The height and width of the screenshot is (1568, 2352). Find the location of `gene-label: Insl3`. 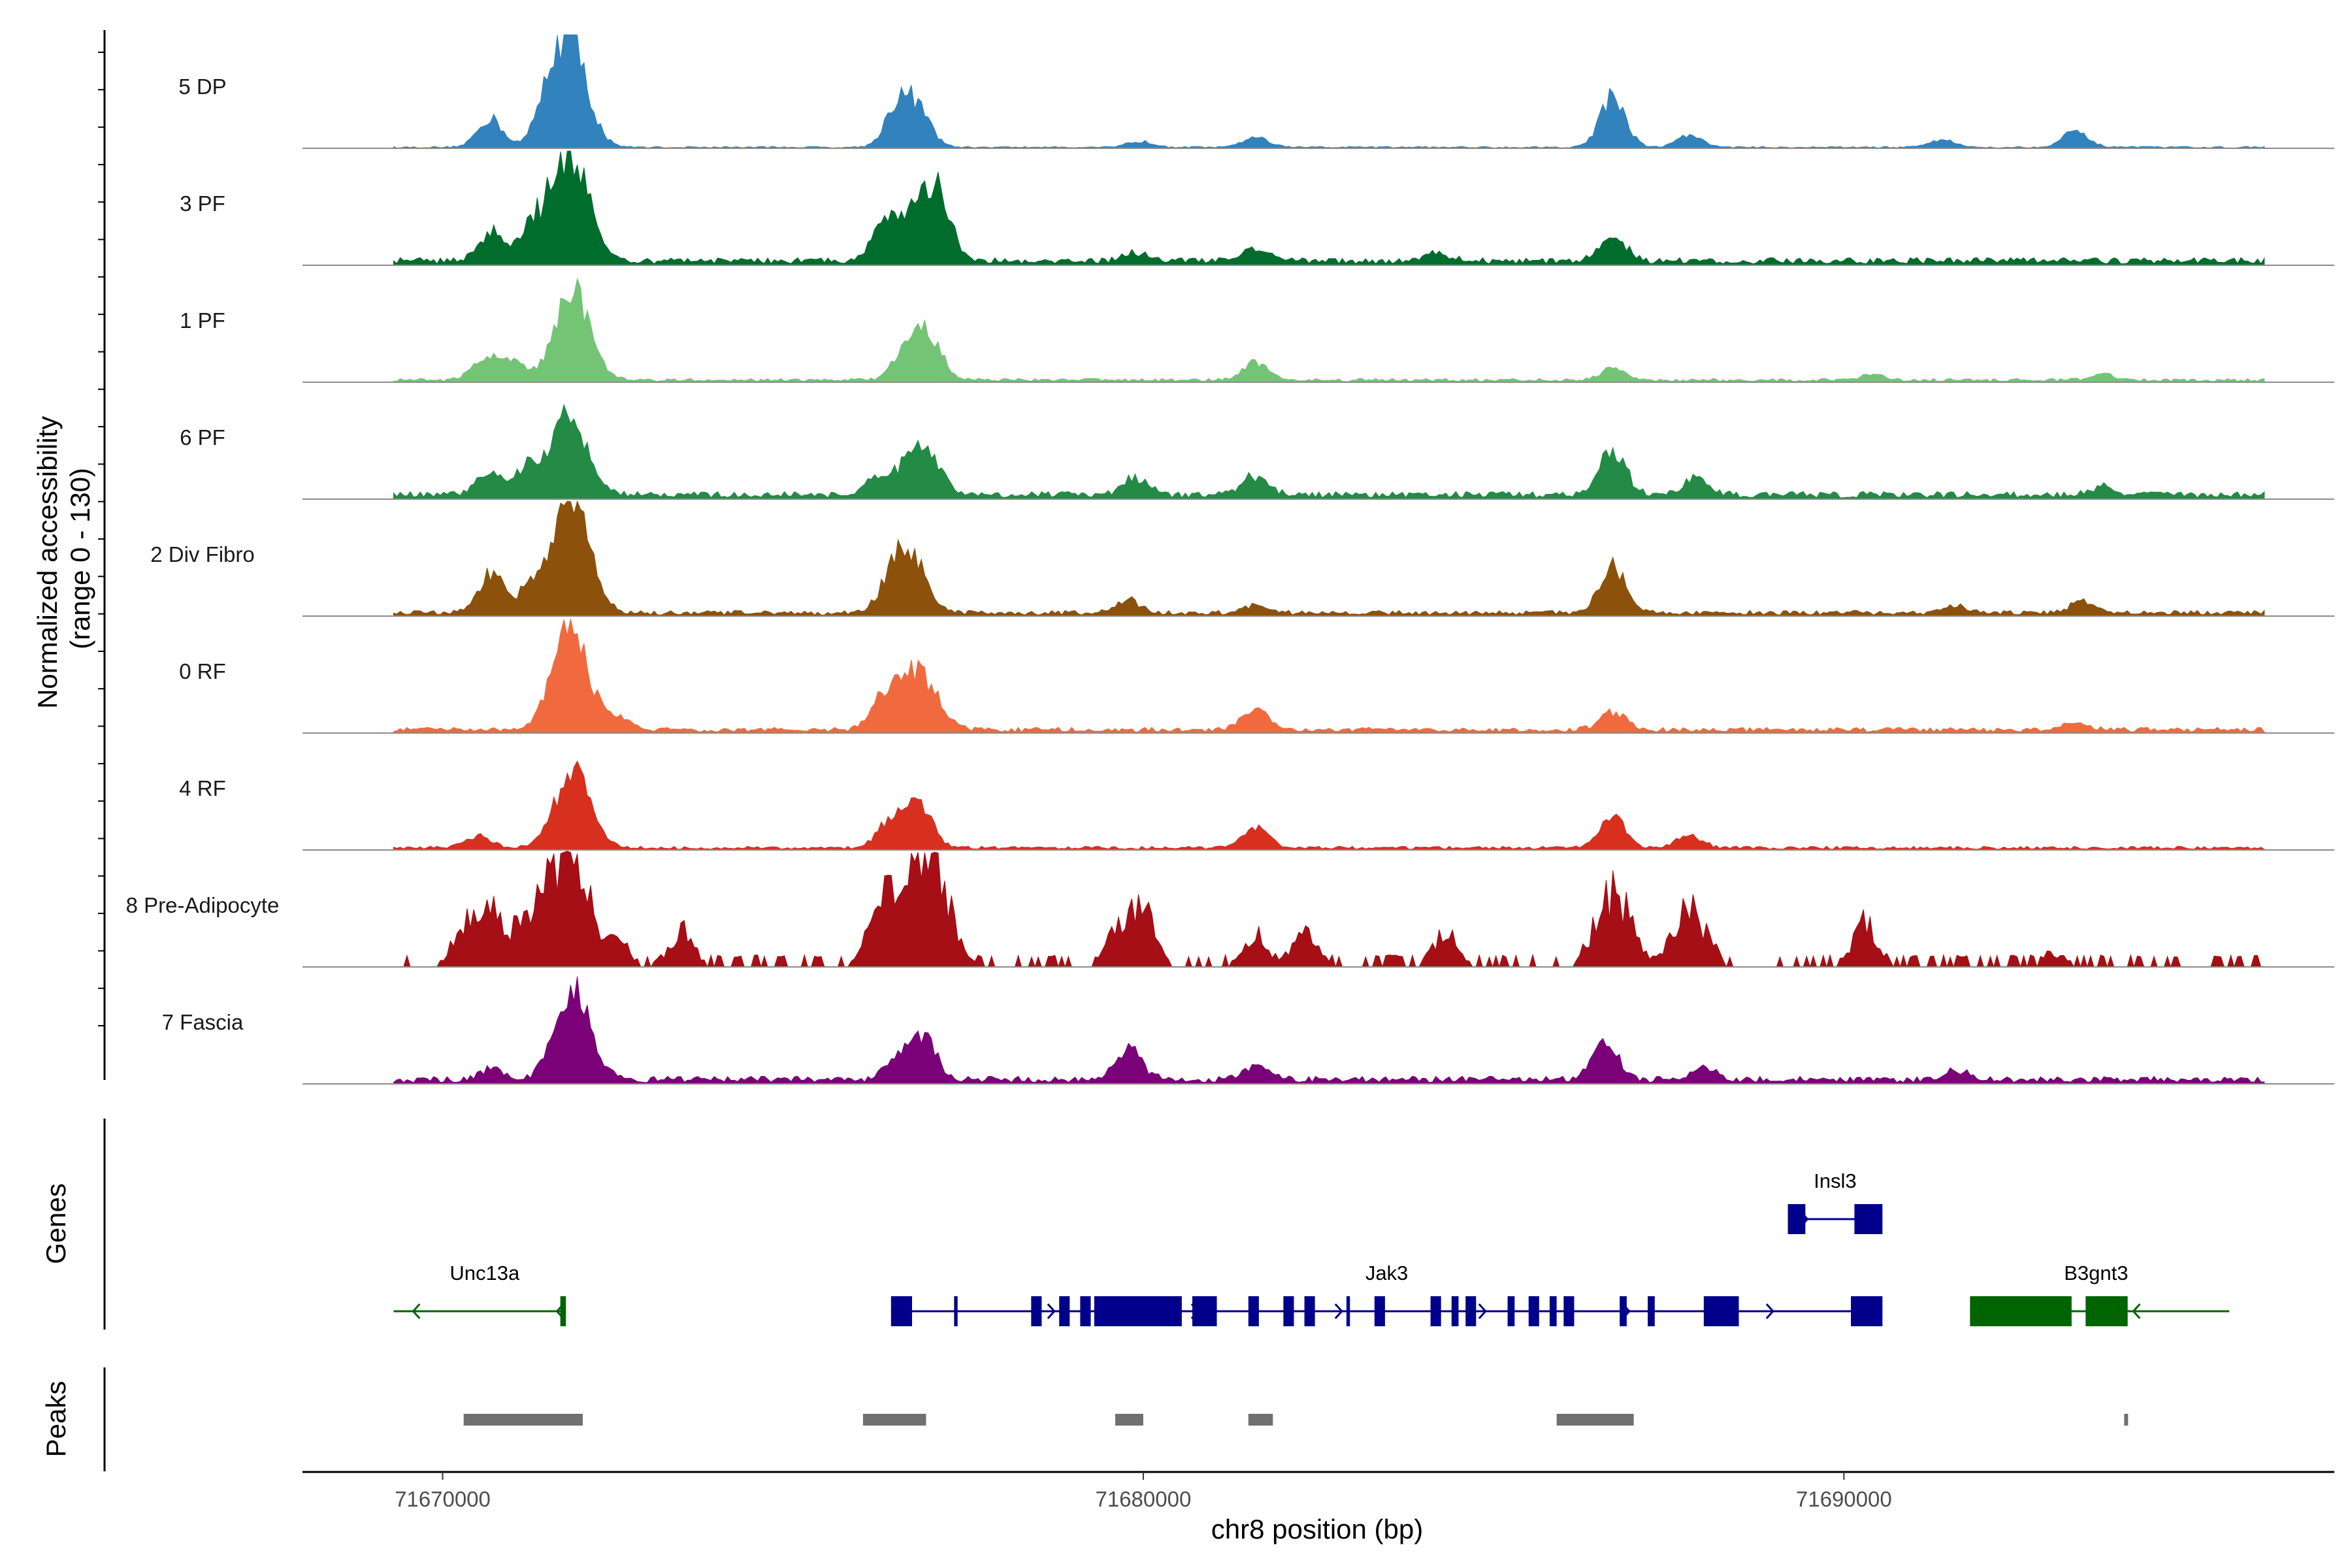

gene-label: Insl3 is located at coordinates (1835, 1180).